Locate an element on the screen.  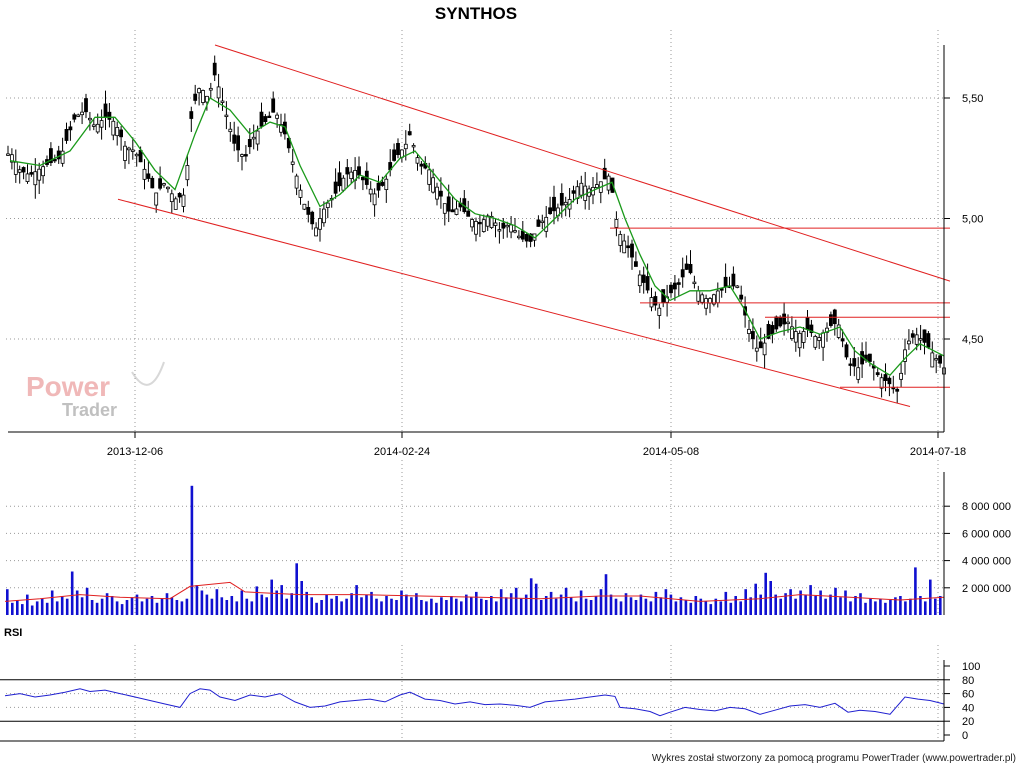
rsi-y-tick-label: 60 is located at coordinates (968, 695).